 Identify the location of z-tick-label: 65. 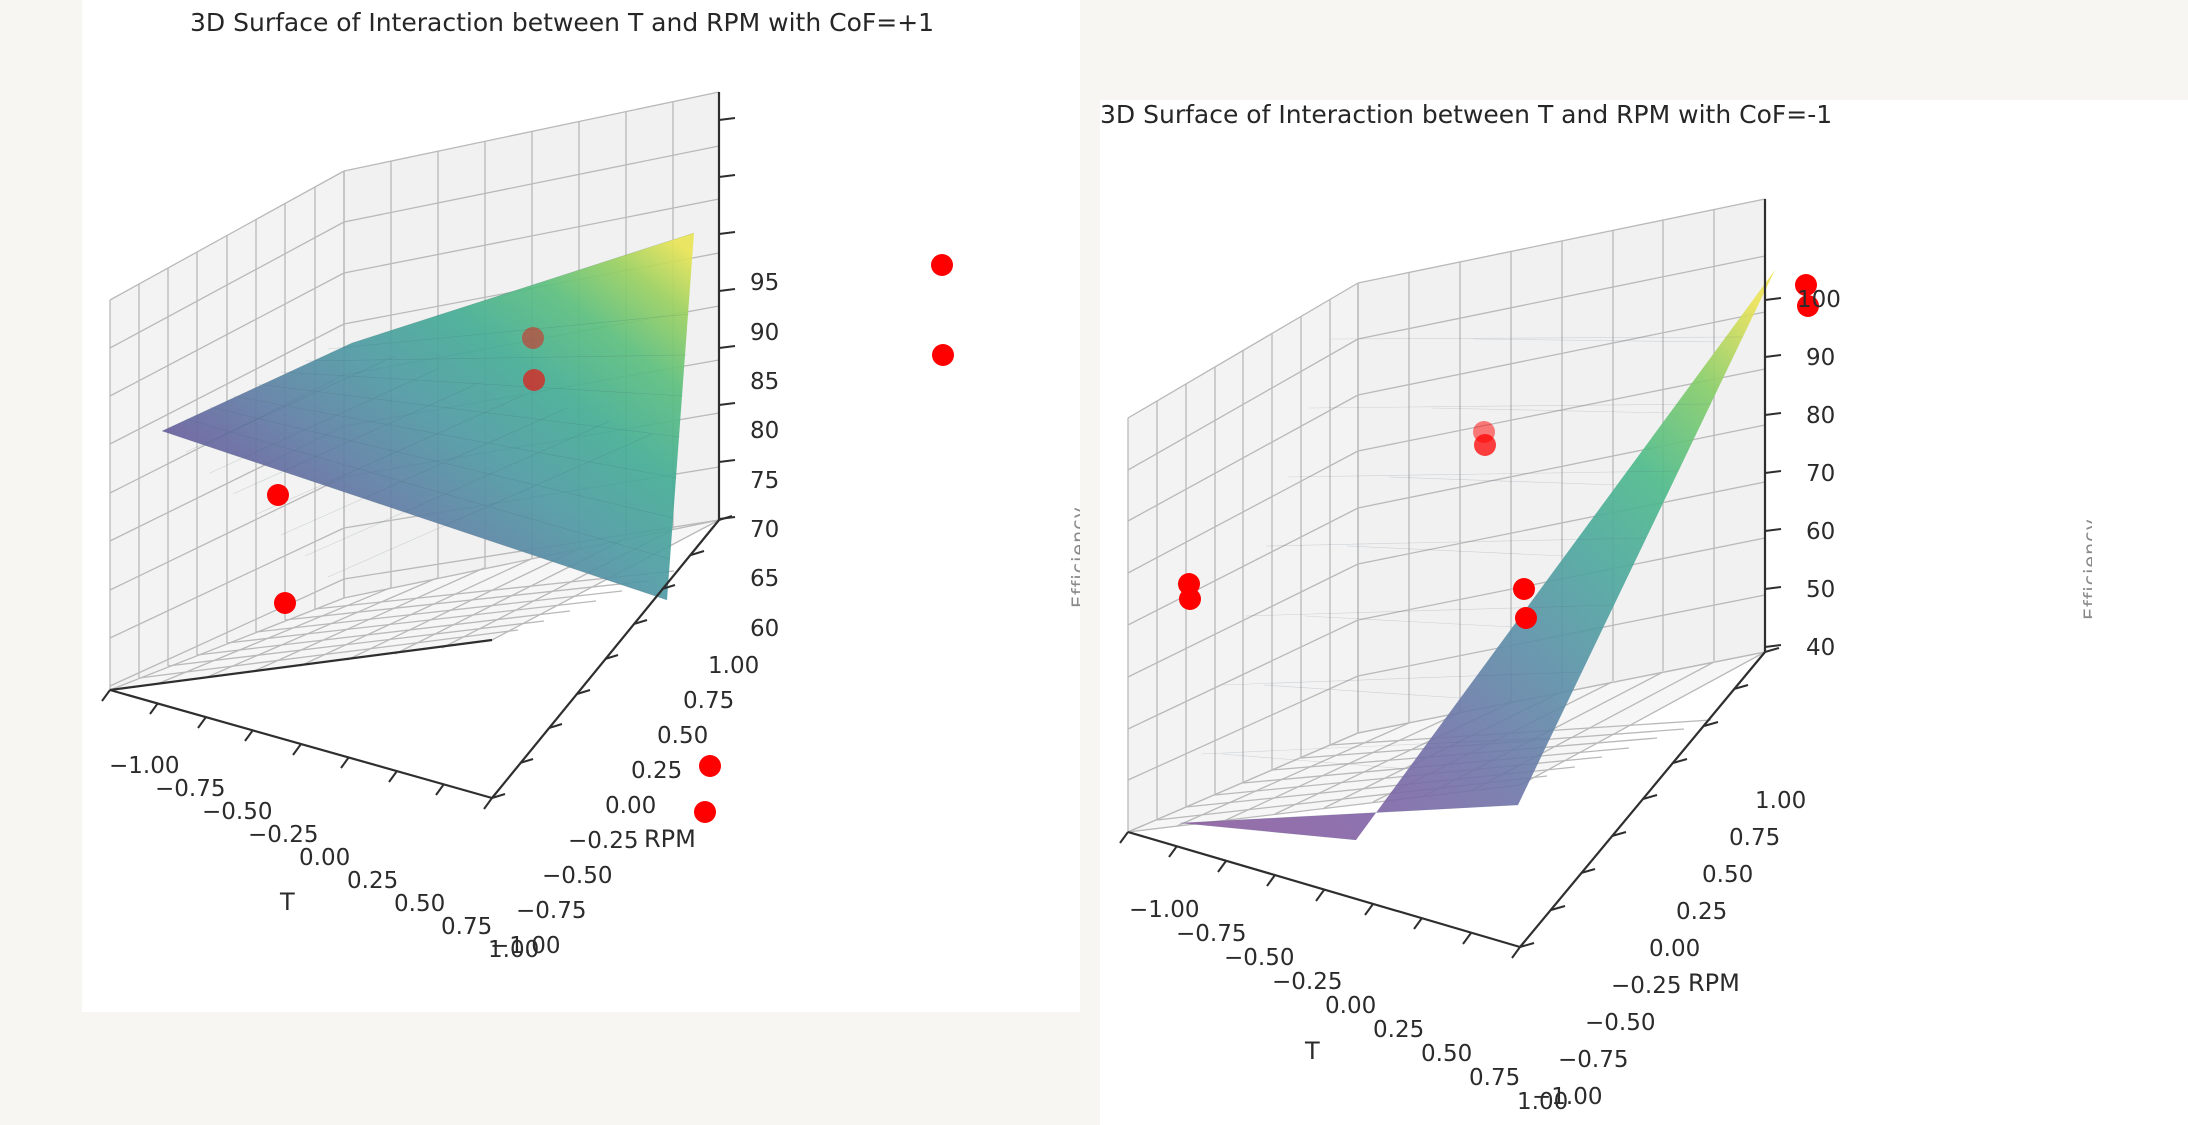
(765, 579).